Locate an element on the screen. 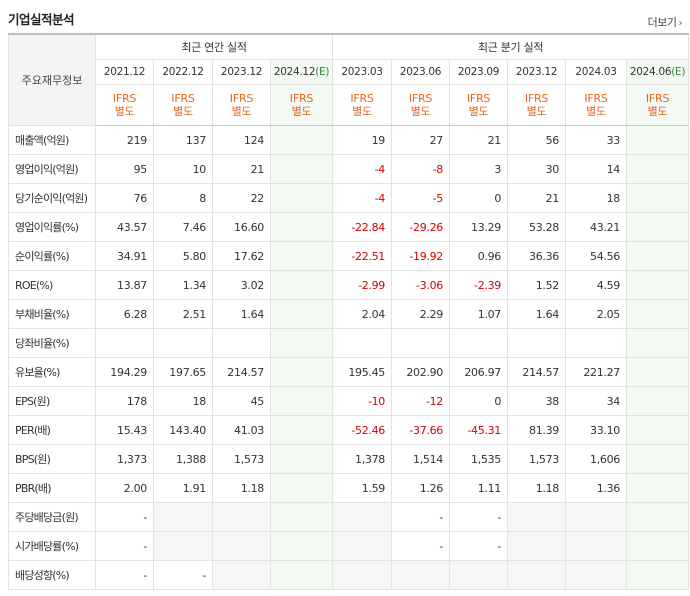 Image resolution: width=690 pixels, height=596 pixels. table-row: 주당배당금(원) - - - is located at coordinates (349, 517).